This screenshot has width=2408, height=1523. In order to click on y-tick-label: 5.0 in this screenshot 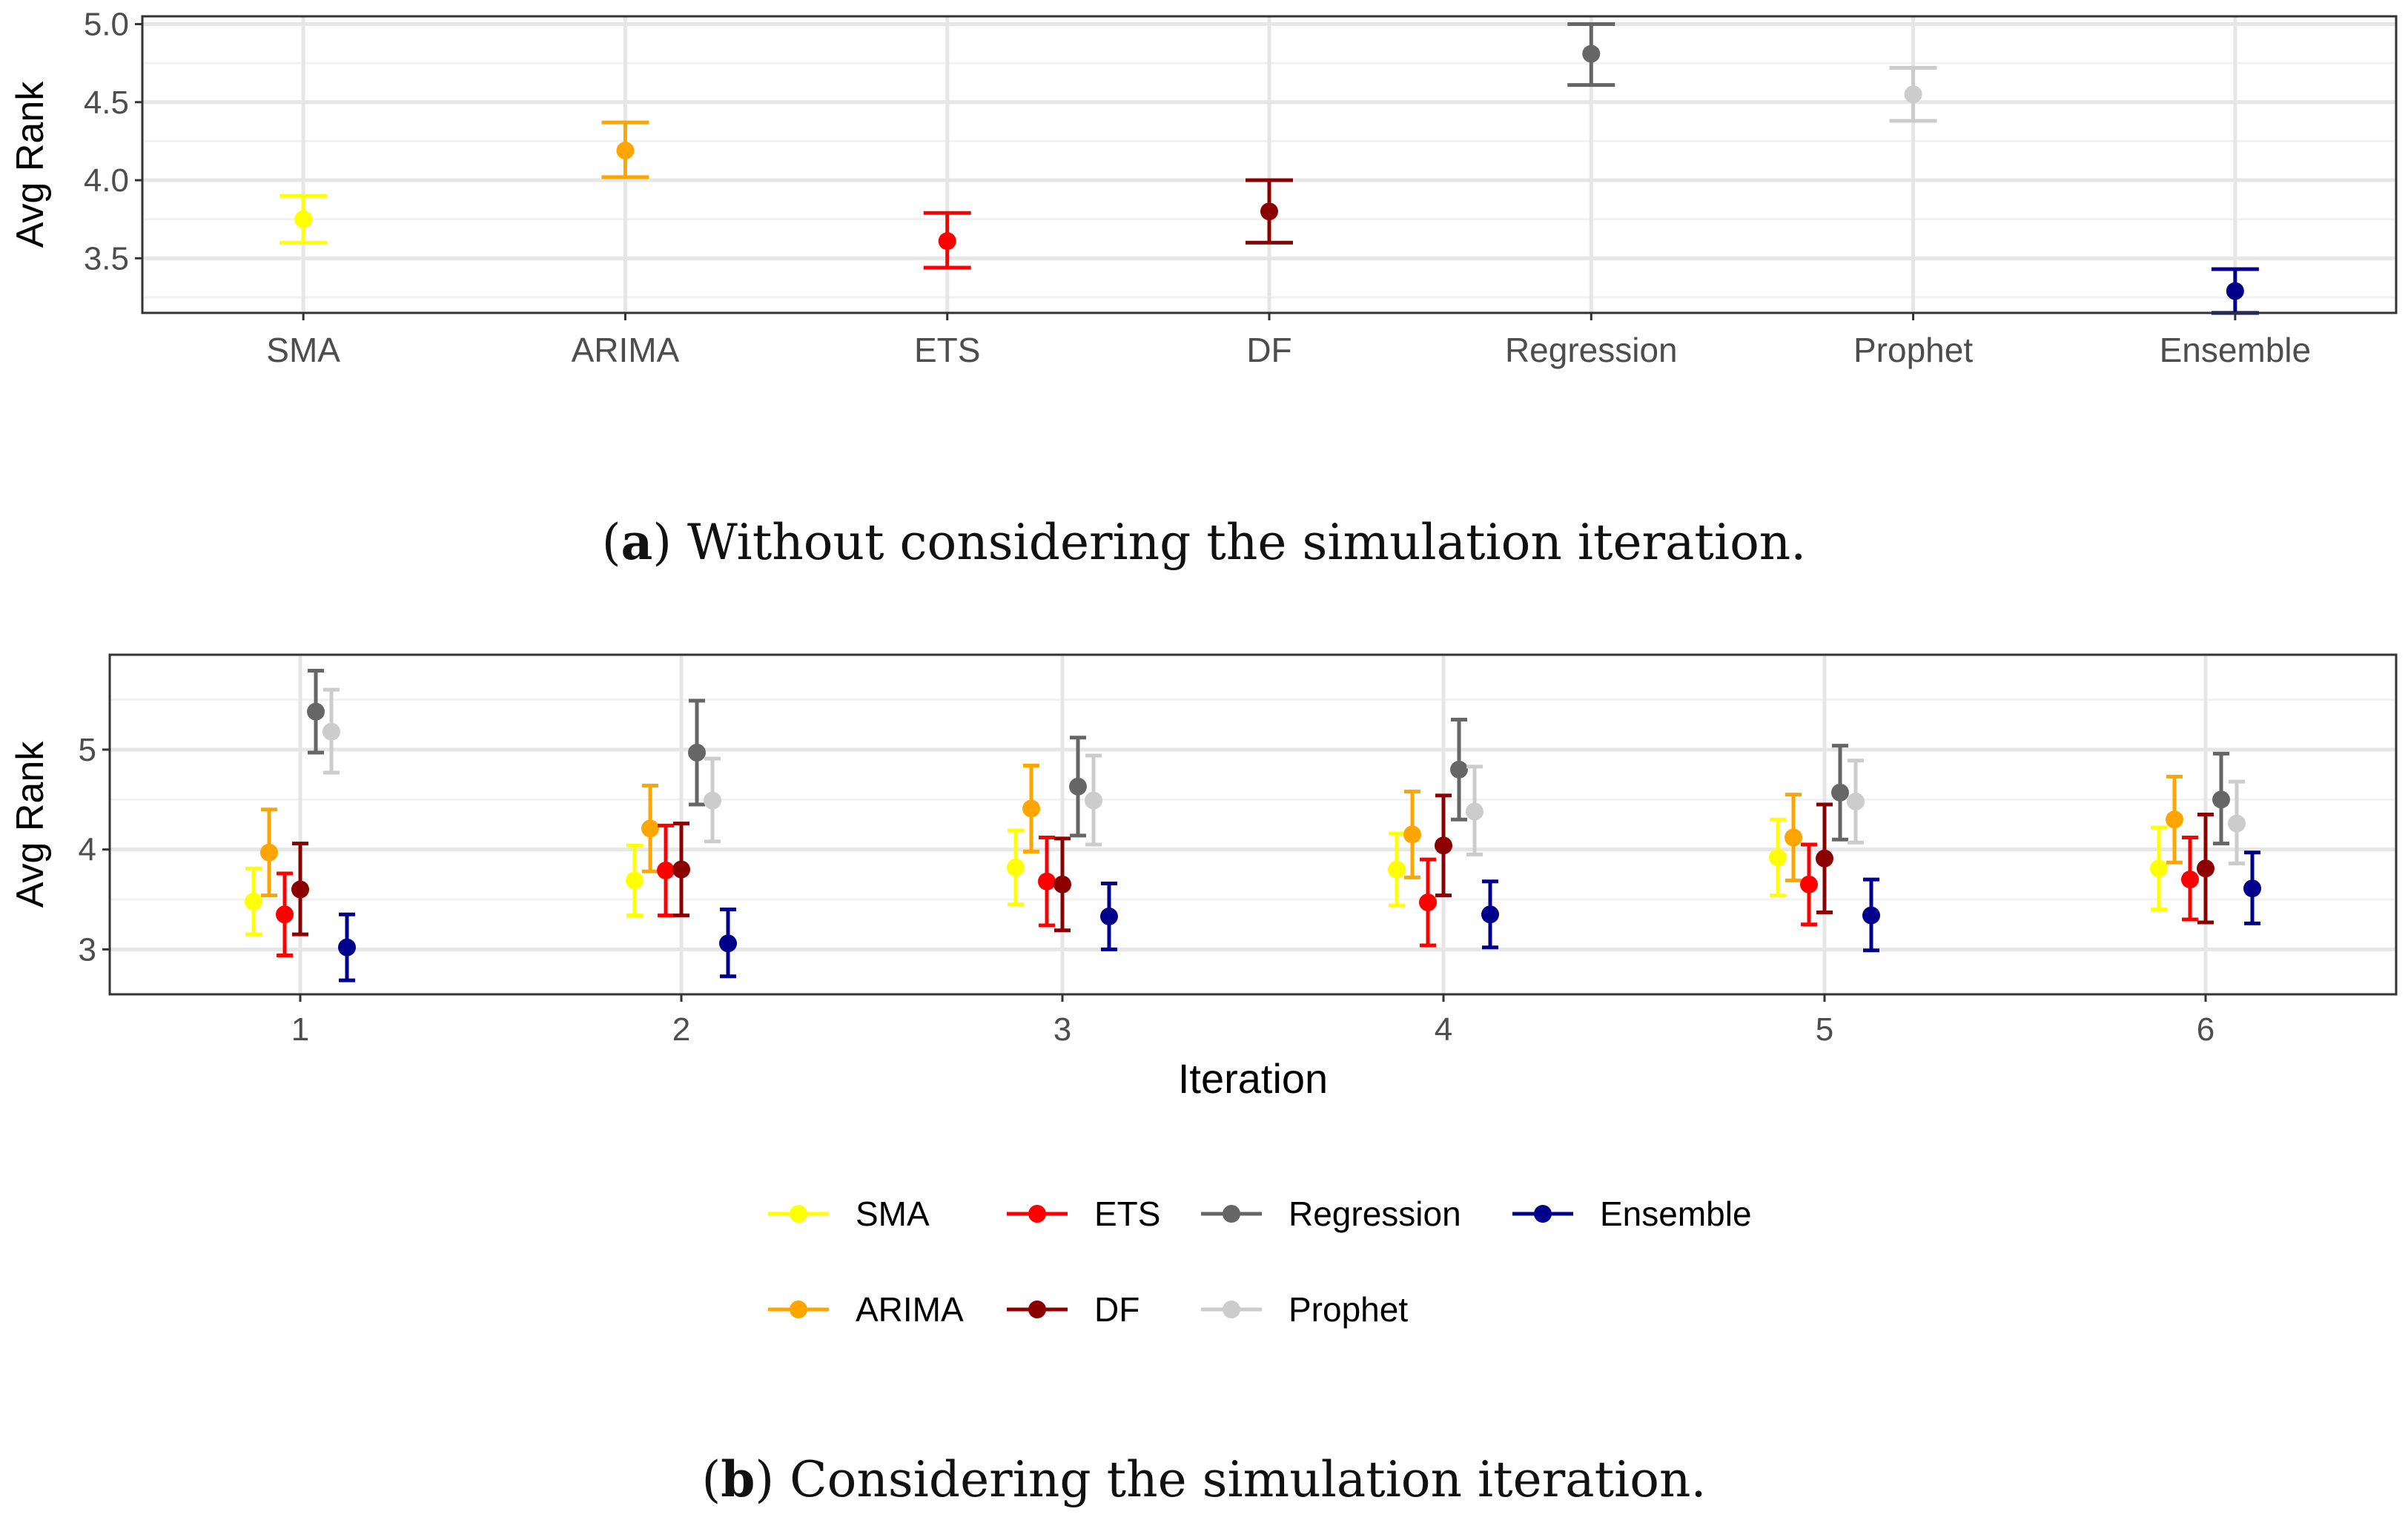, I will do `click(106, 25)`.